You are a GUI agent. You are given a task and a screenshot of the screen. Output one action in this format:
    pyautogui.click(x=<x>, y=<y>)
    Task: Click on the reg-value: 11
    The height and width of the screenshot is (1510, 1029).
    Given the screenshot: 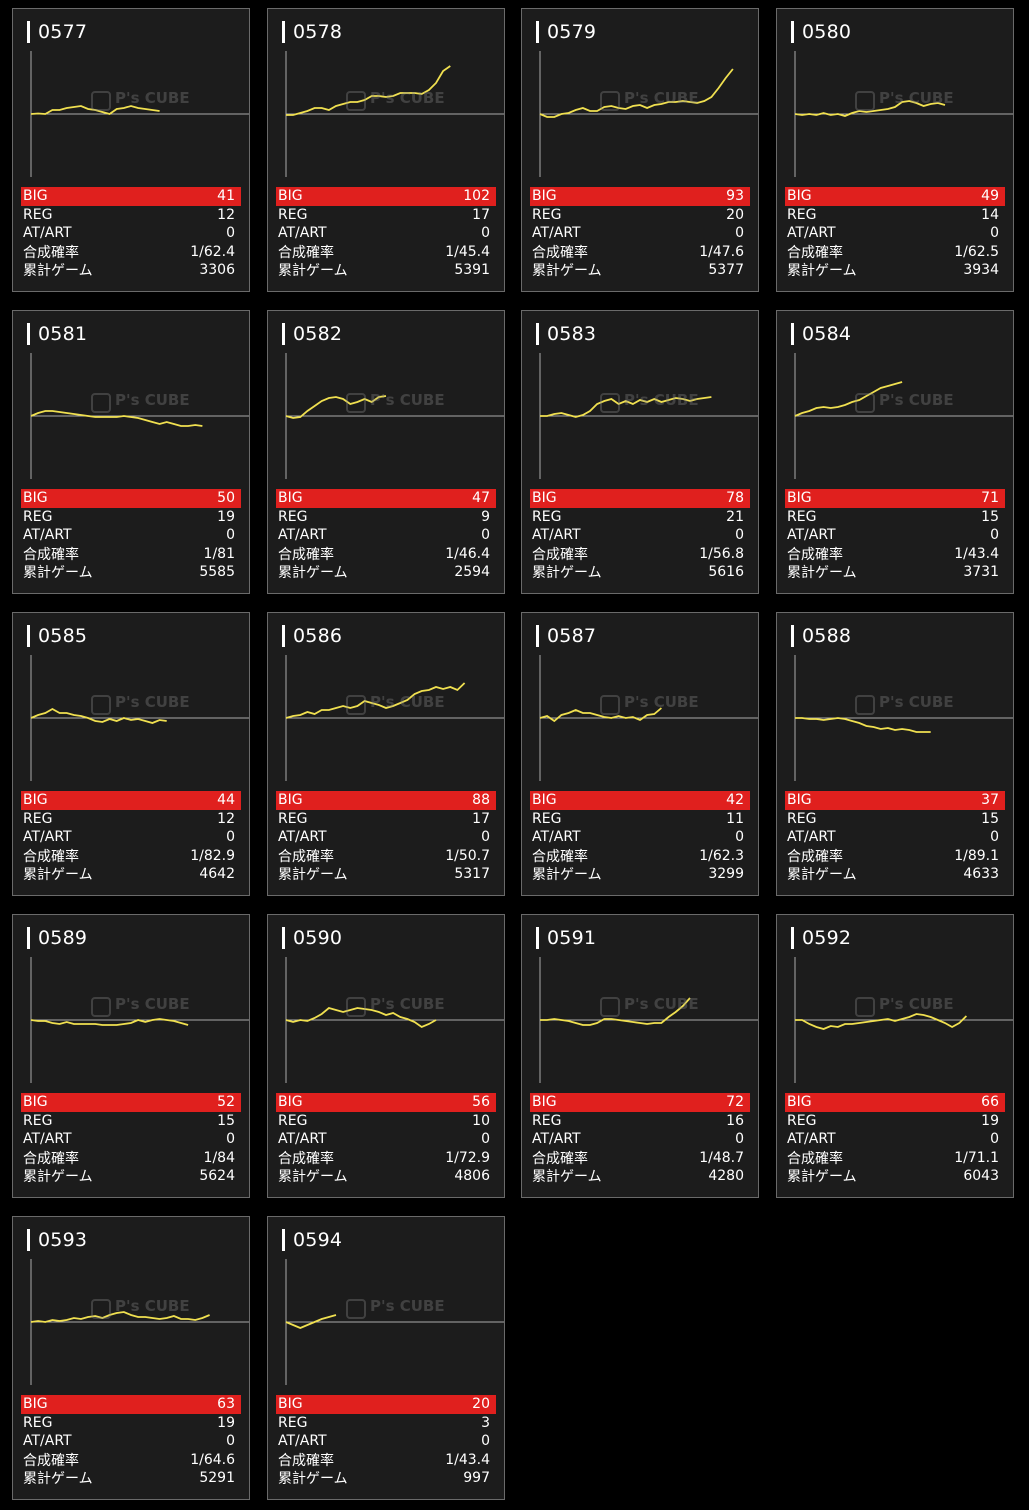 What is the action you would take?
    pyautogui.click(x=735, y=818)
    